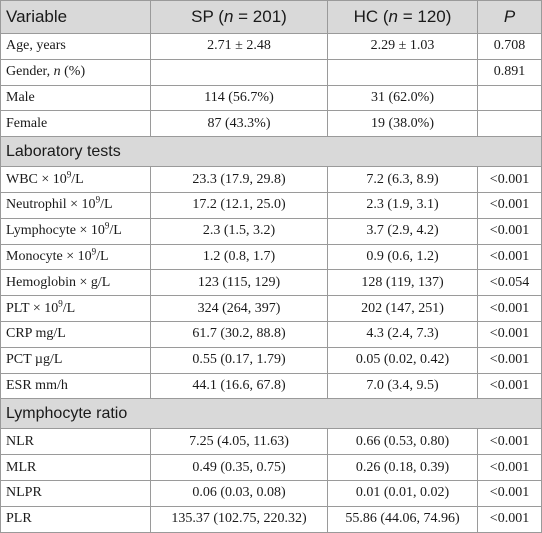  Describe the element at coordinates (75, 493) in the screenshot. I see `row-label: NLPR` at that location.